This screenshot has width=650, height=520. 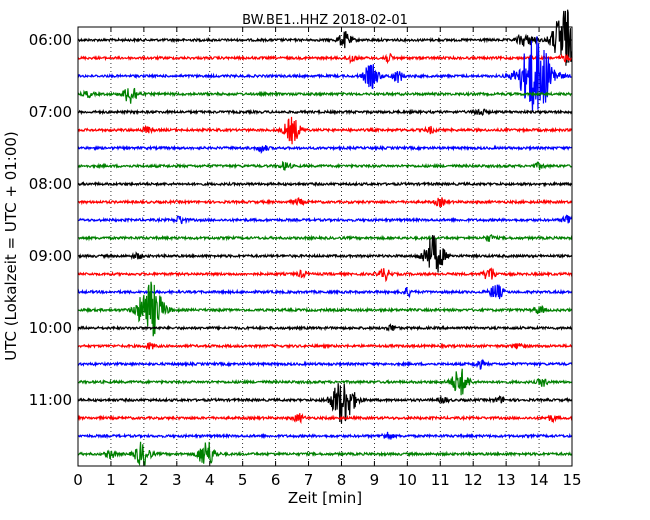 I want to click on x-tick-label: 5, so click(x=243, y=480).